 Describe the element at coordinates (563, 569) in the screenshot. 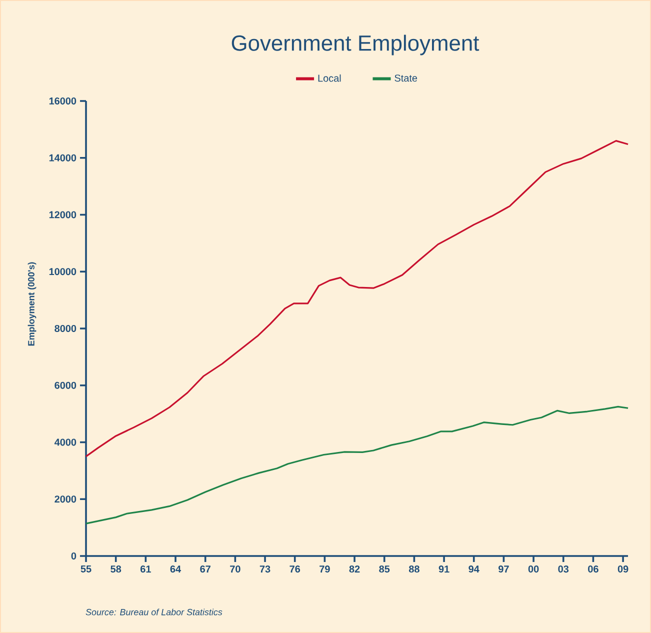

I see `x-tick-label: 03` at that location.